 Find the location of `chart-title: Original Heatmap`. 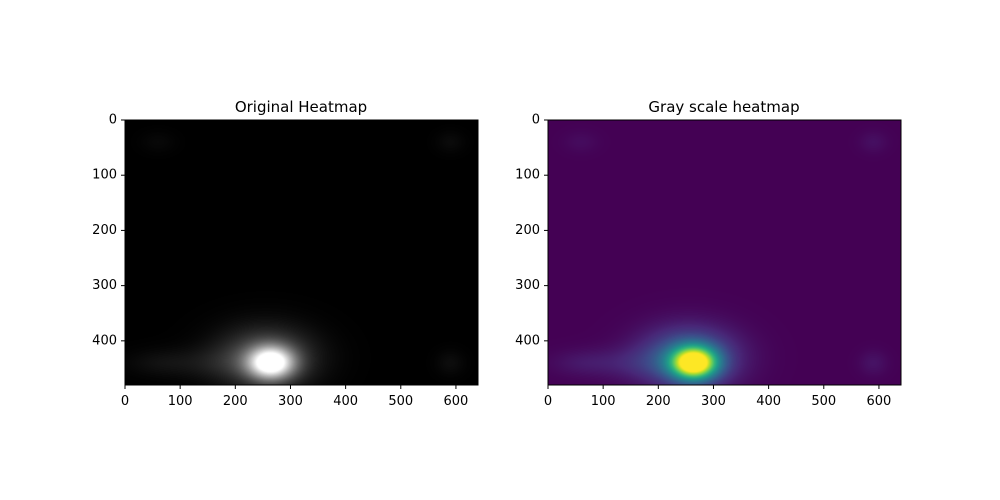

chart-title: Original Heatmap is located at coordinates (301, 107).